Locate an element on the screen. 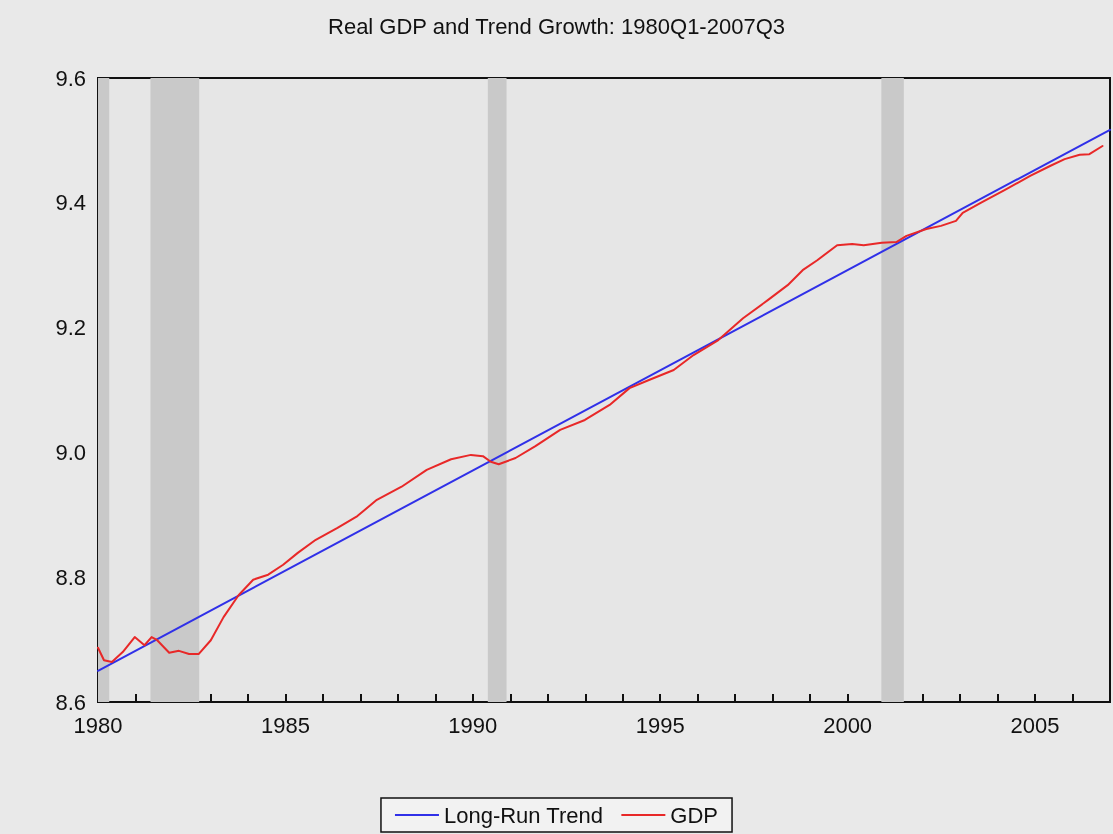  y-tick-label: 9.0 is located at coordinates (70, 452).